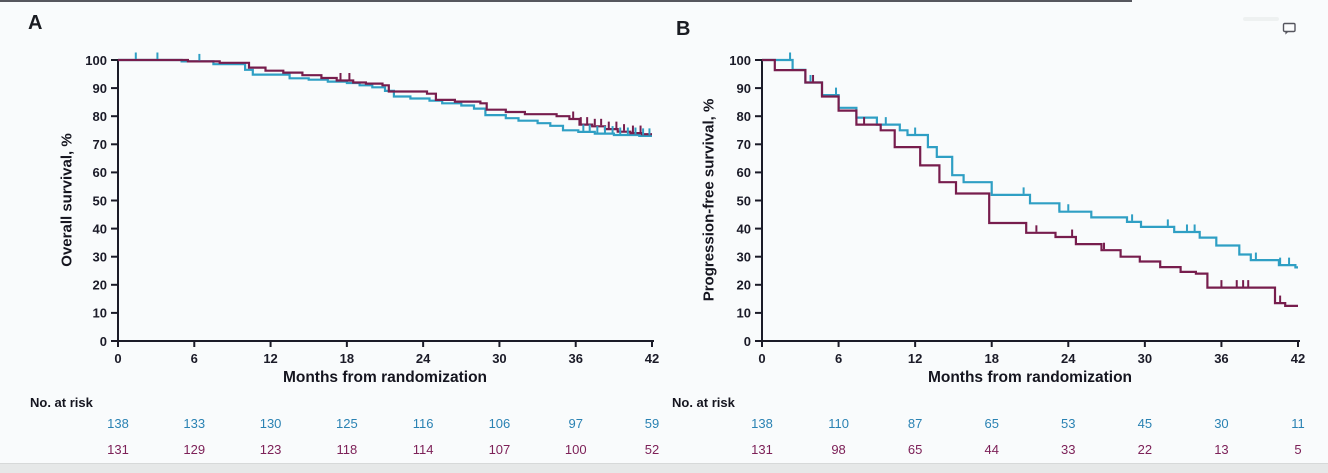  Describe the element at coordinates (683, 29) in the screenshot. I see `panel-b-label: B` at that location.